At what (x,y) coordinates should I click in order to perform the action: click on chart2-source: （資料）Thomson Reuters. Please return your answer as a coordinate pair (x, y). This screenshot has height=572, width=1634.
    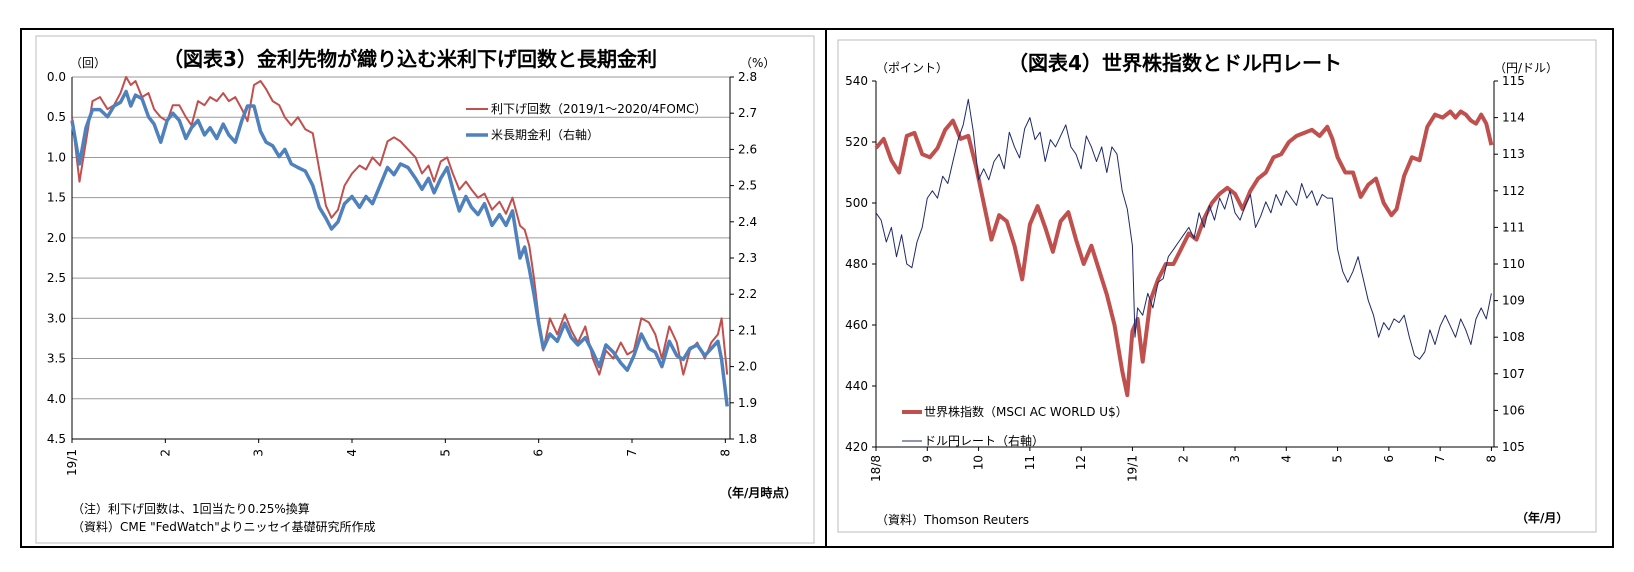
    Looking at the image, I should click on (952, 520).